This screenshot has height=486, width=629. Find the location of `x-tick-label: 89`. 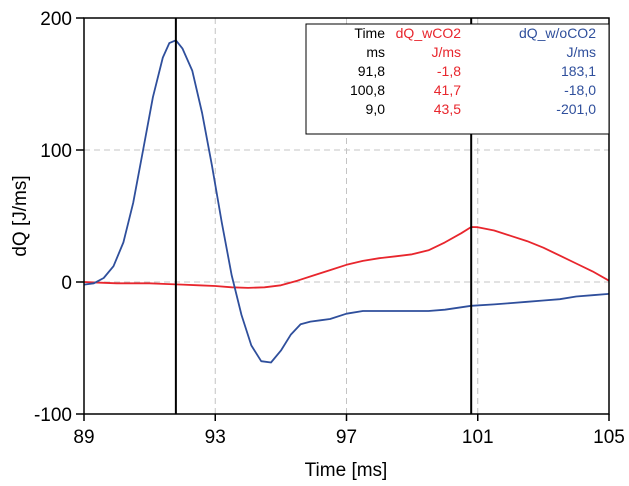

x-tick-label: 89 is located at coordinates (83, 437).